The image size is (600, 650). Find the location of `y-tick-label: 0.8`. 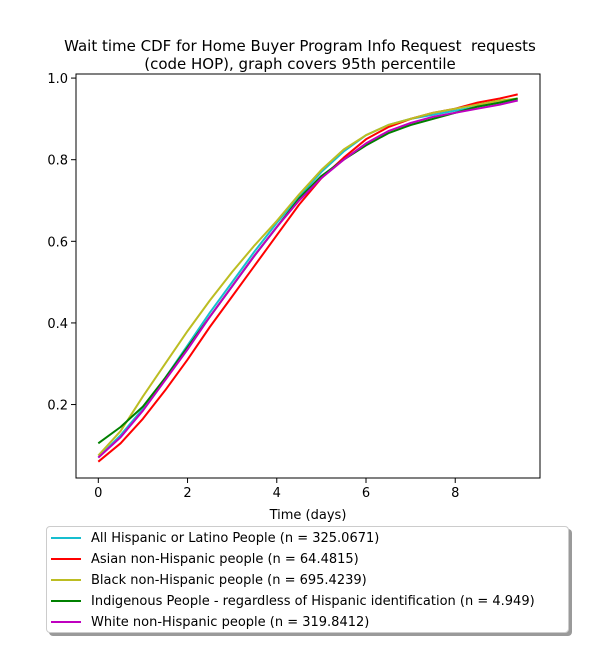

y-tick-label: 0.8 is located at coordinates (57, 161).